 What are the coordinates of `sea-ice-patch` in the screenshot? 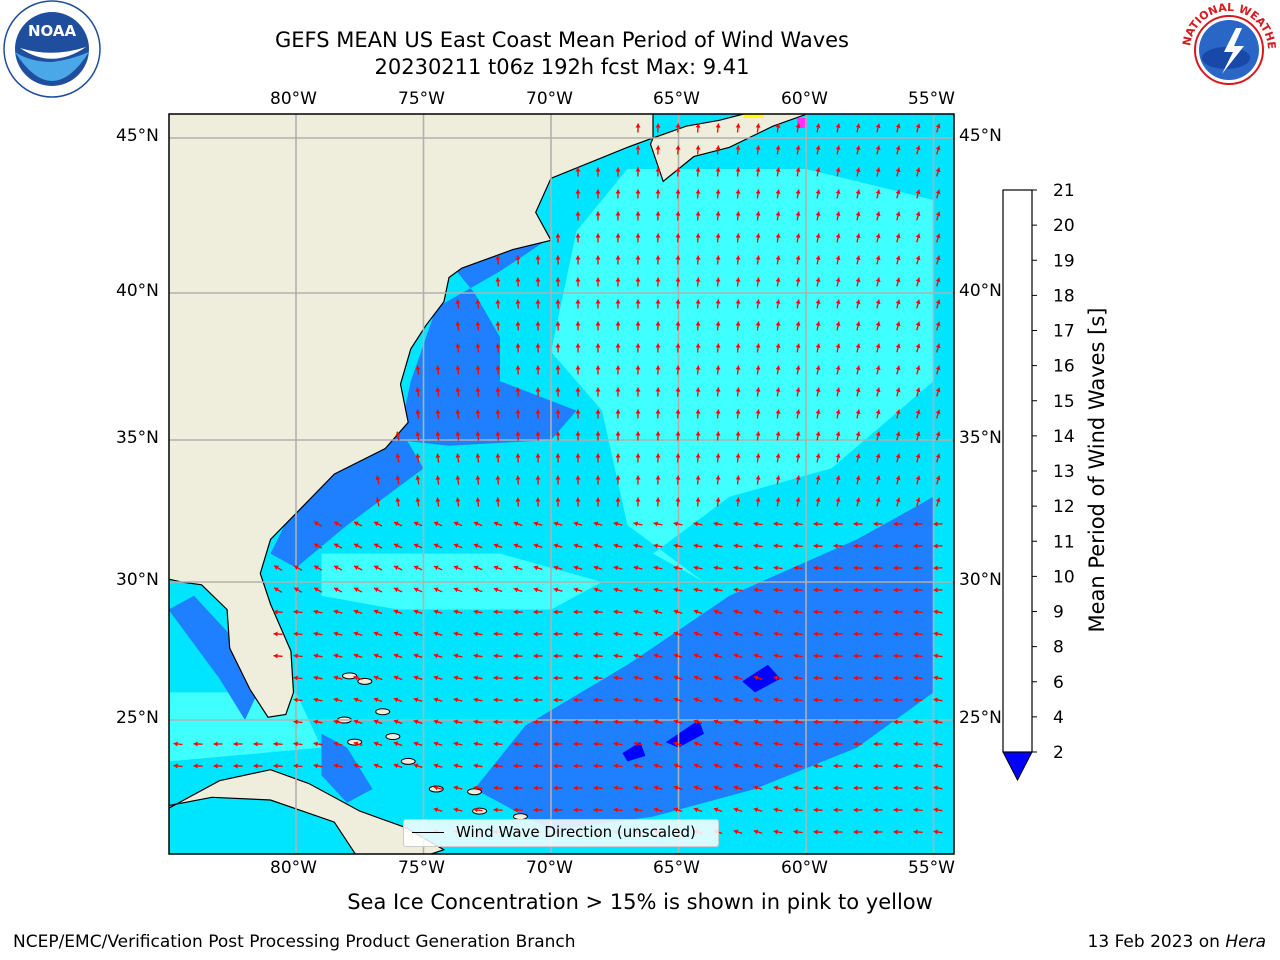 It's located at (802, 123).